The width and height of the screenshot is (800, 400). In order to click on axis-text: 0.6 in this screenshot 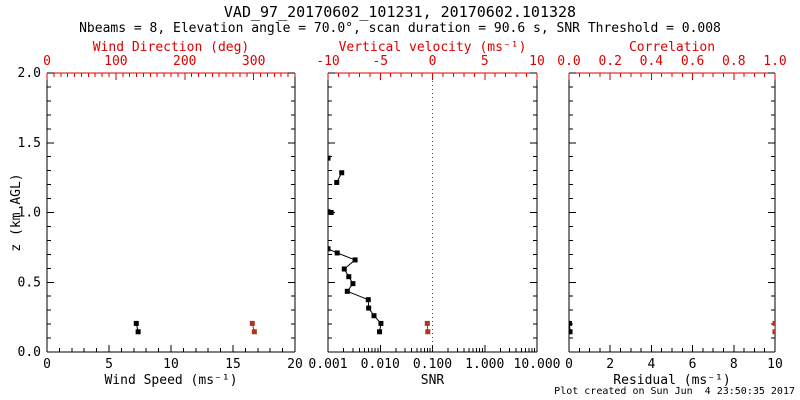, I will do `click(692, 61)`.